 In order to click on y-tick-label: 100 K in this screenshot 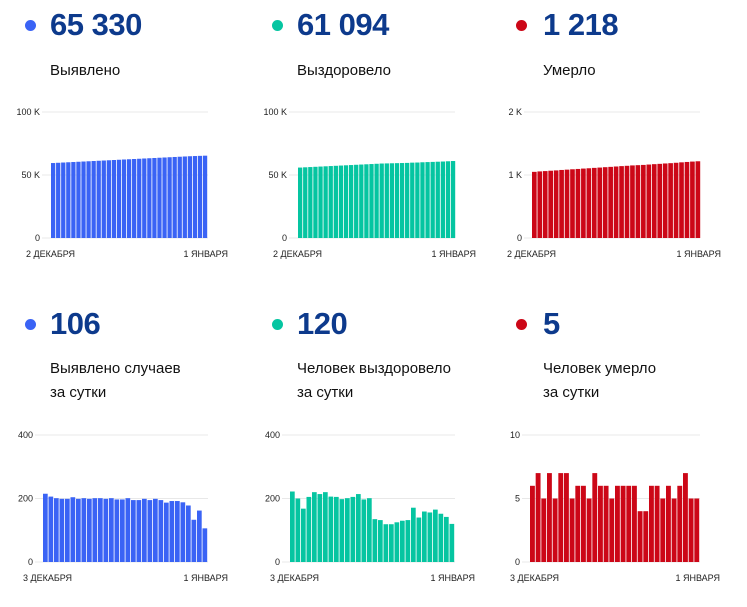, I will do `click(28, 112)`.